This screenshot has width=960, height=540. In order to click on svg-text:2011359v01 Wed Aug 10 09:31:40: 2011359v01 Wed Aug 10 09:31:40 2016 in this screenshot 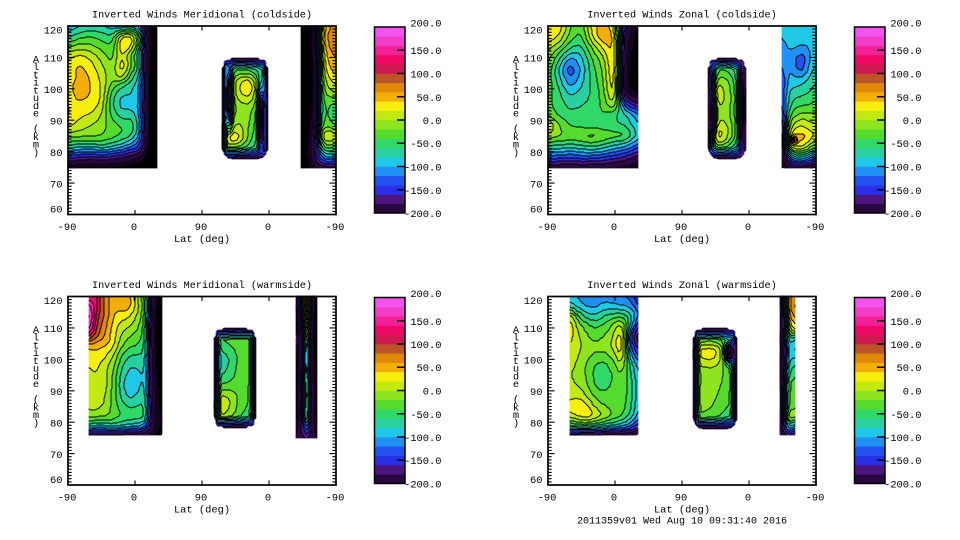, I will do `click(682, 522)`.